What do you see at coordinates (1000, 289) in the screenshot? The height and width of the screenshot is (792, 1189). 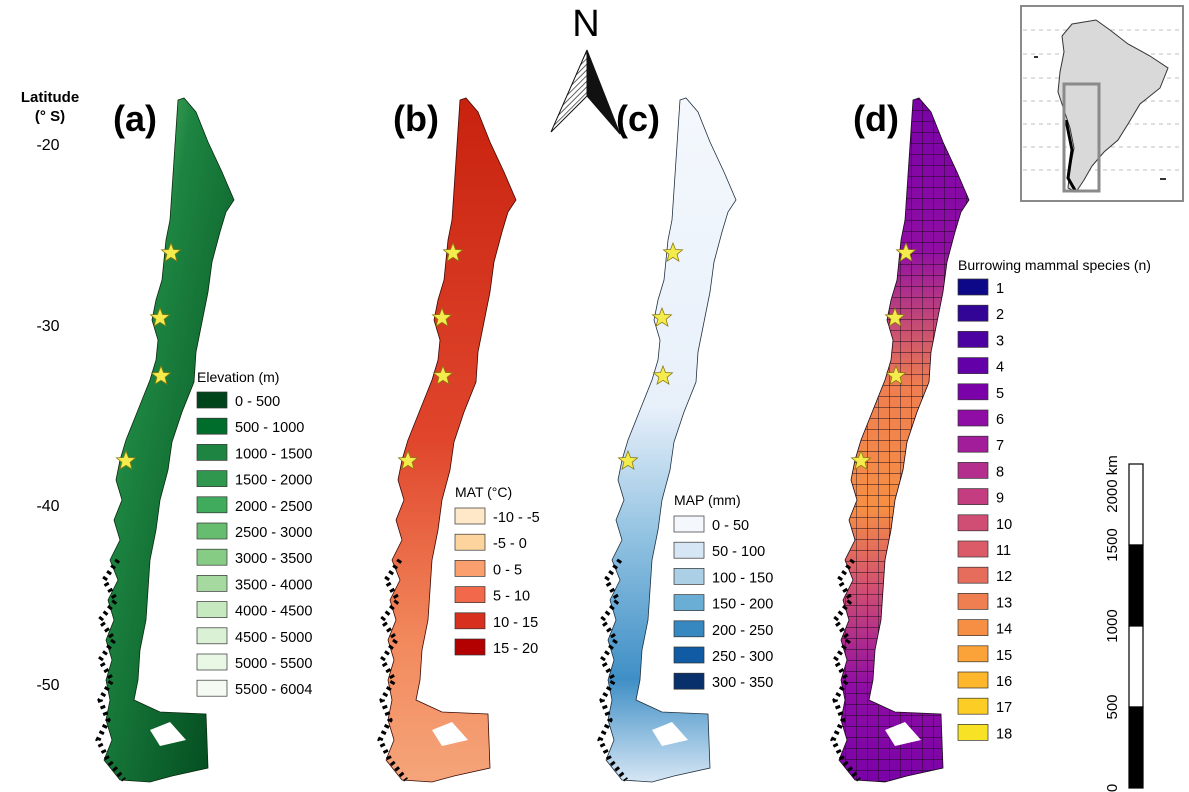 I see `legend-label: 1` at bounding box center [1000, 289].